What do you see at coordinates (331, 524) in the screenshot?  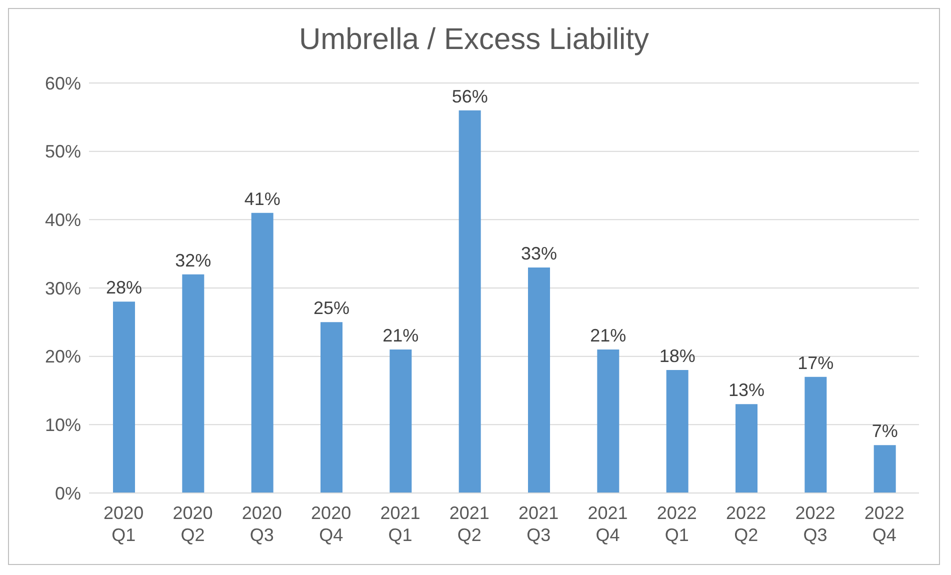 I see `x-tick-label: 2020 Q4` at bounding box center [331, 524].